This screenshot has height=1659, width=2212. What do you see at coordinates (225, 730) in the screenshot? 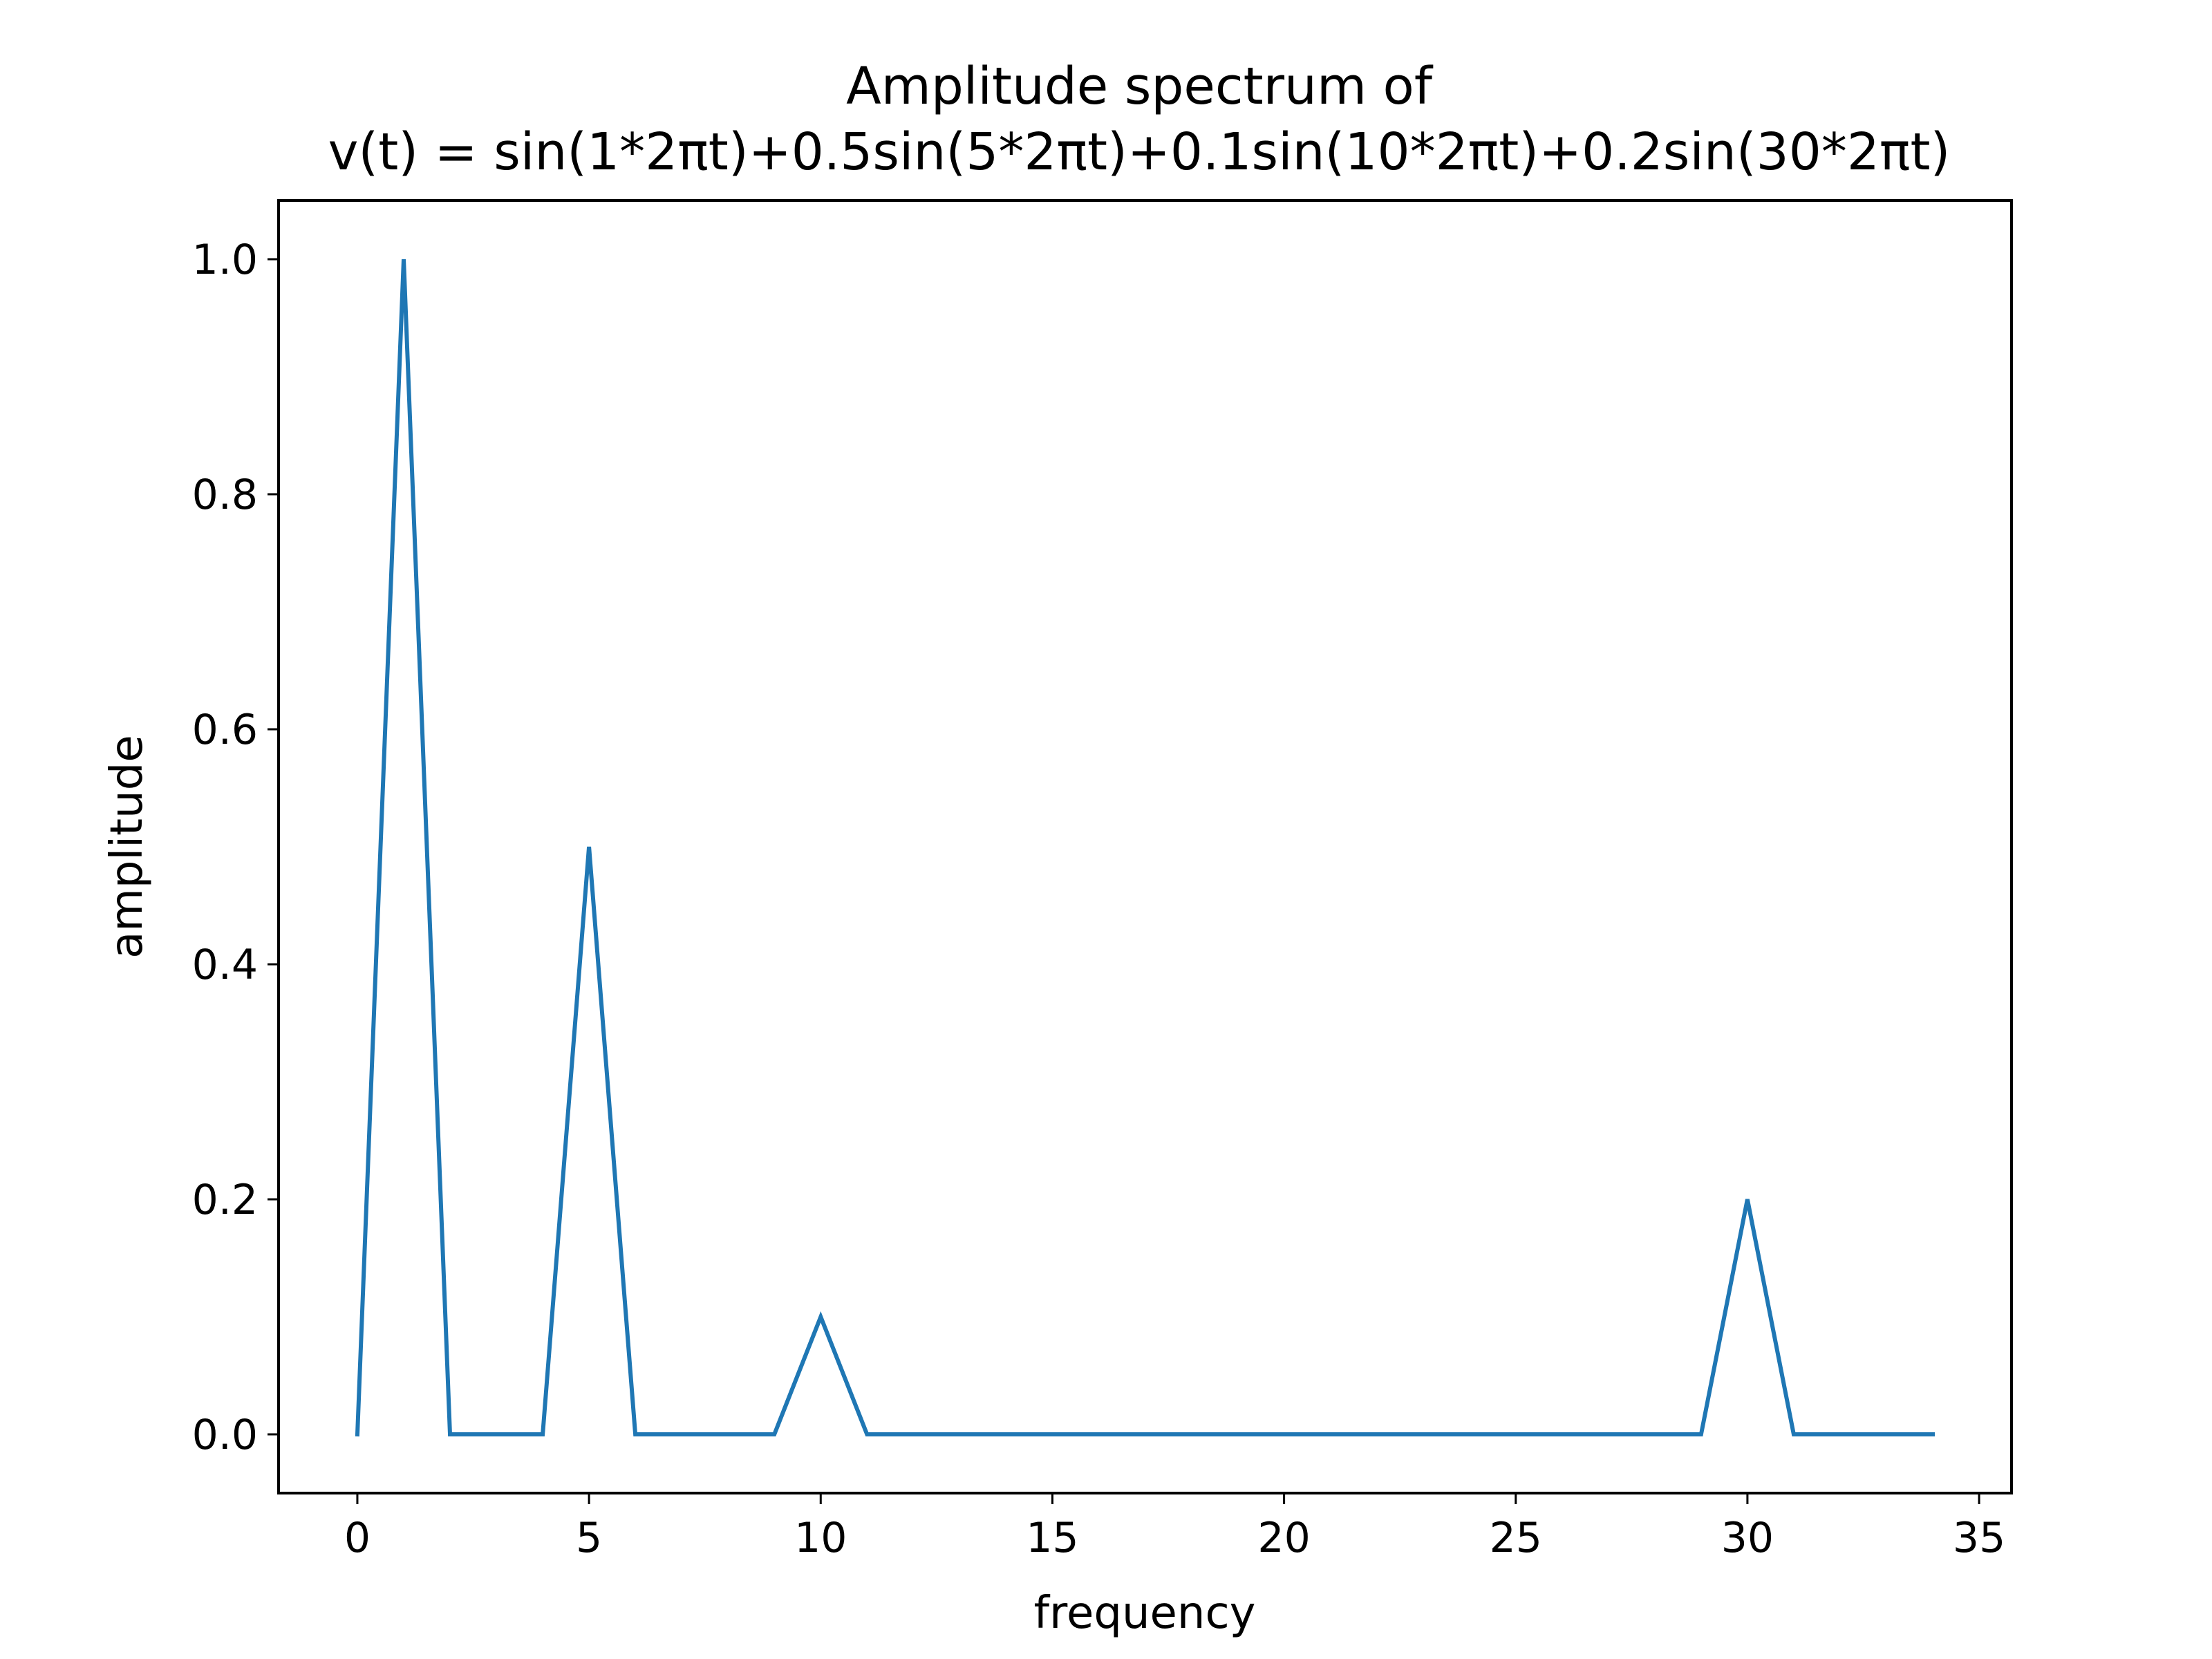
I see `y-tick-label: 0.6` at bounding box center [225, 730].